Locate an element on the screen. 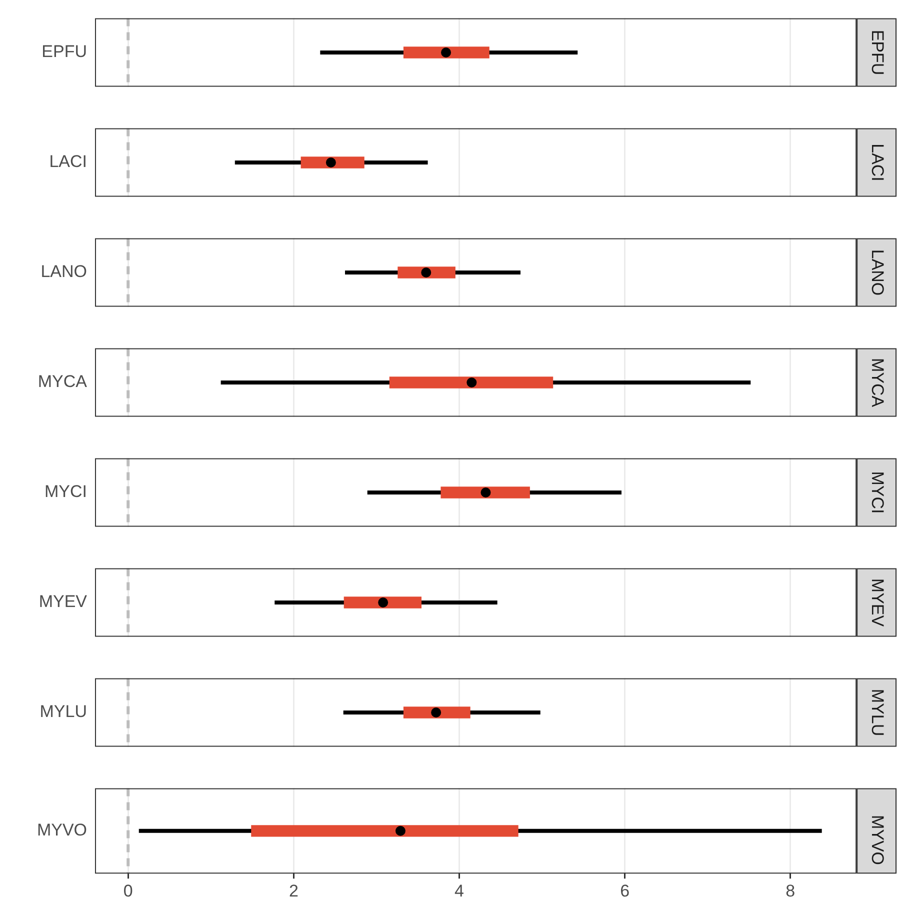  y-tick-label: LACI is located at coordinates (68, 162).